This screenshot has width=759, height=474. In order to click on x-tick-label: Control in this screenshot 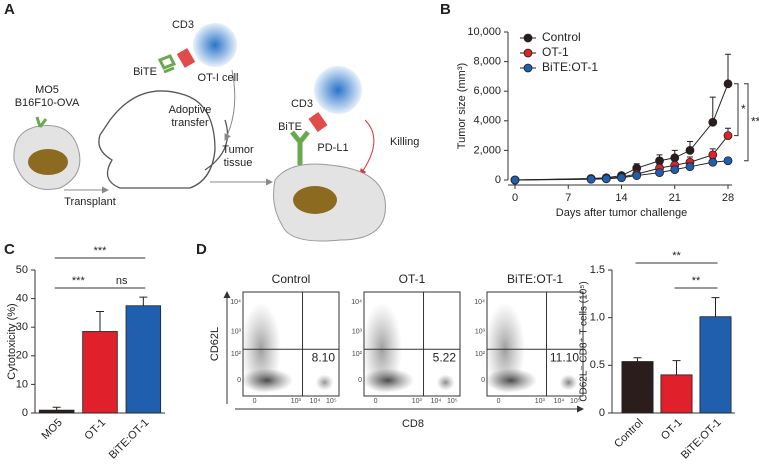, I will do `click(629, 434)`.